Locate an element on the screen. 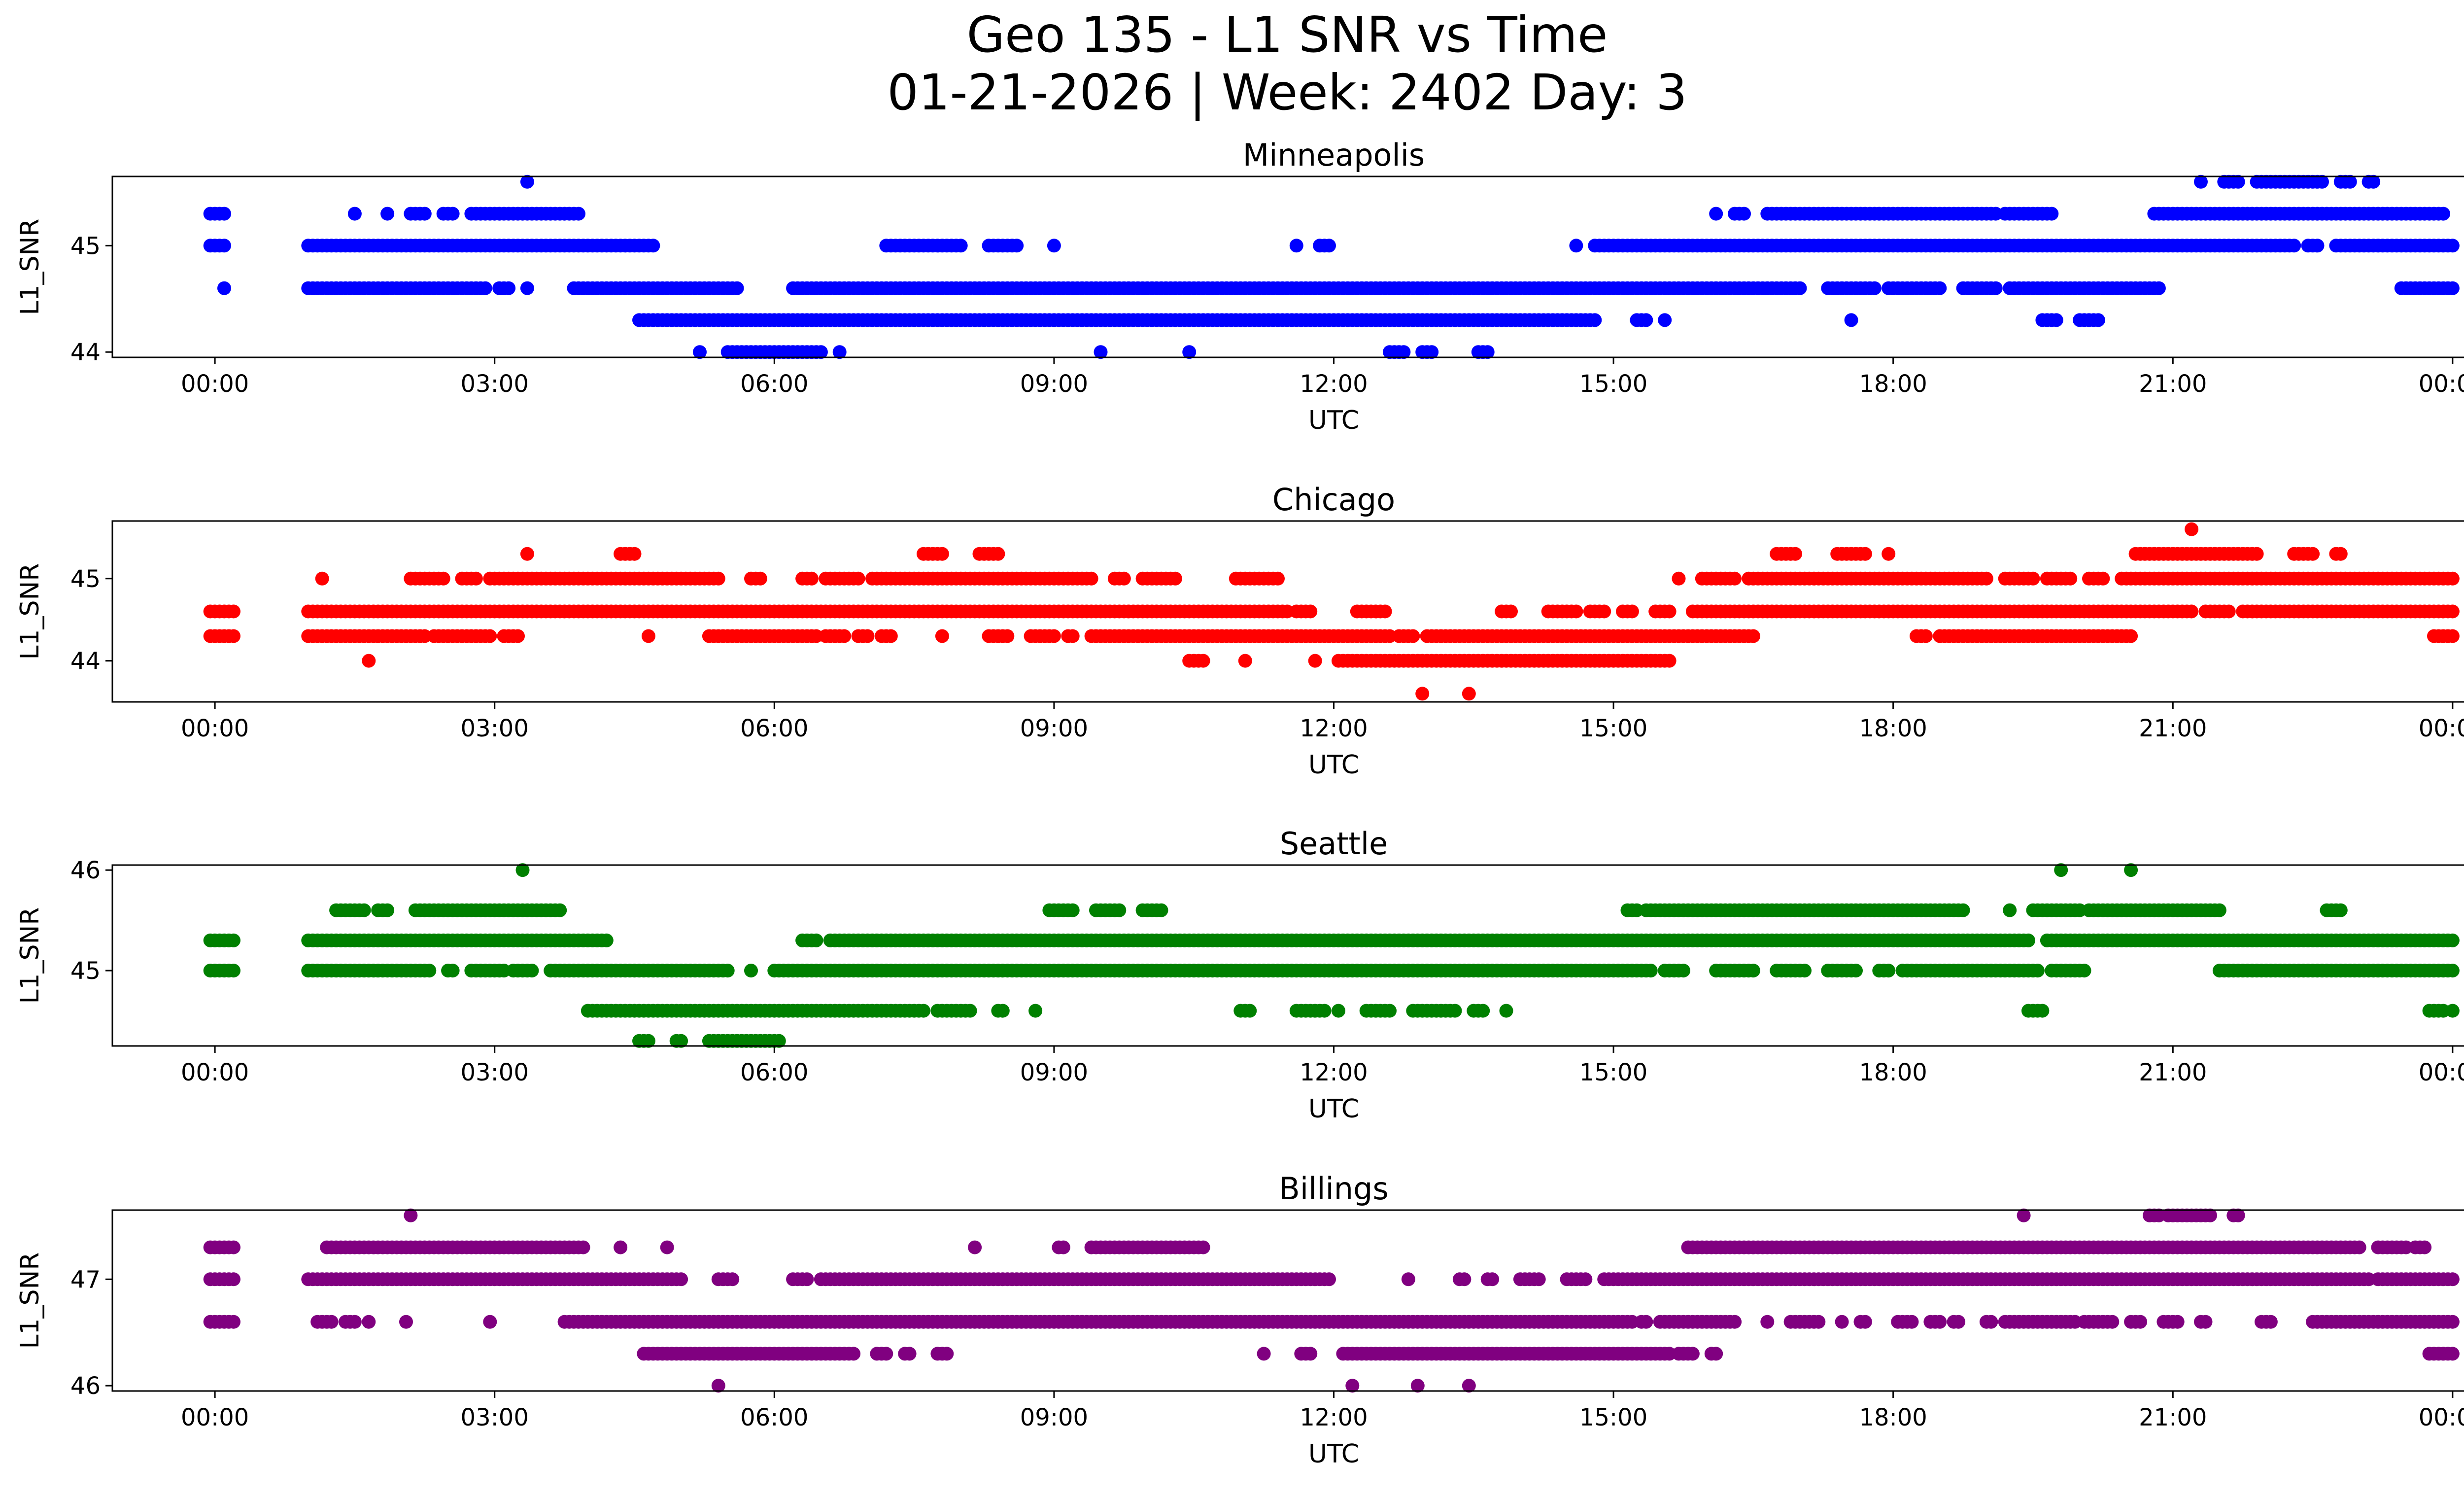 The image size is (2464, 1495). subplot-title: Billings is located at coordinates (1333, 1189).